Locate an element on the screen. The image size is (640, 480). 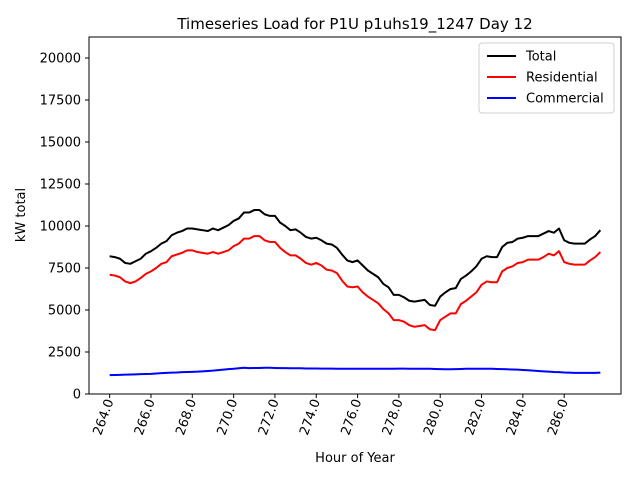
y-tick-label: 12500 is located at coordinates (60, 185).